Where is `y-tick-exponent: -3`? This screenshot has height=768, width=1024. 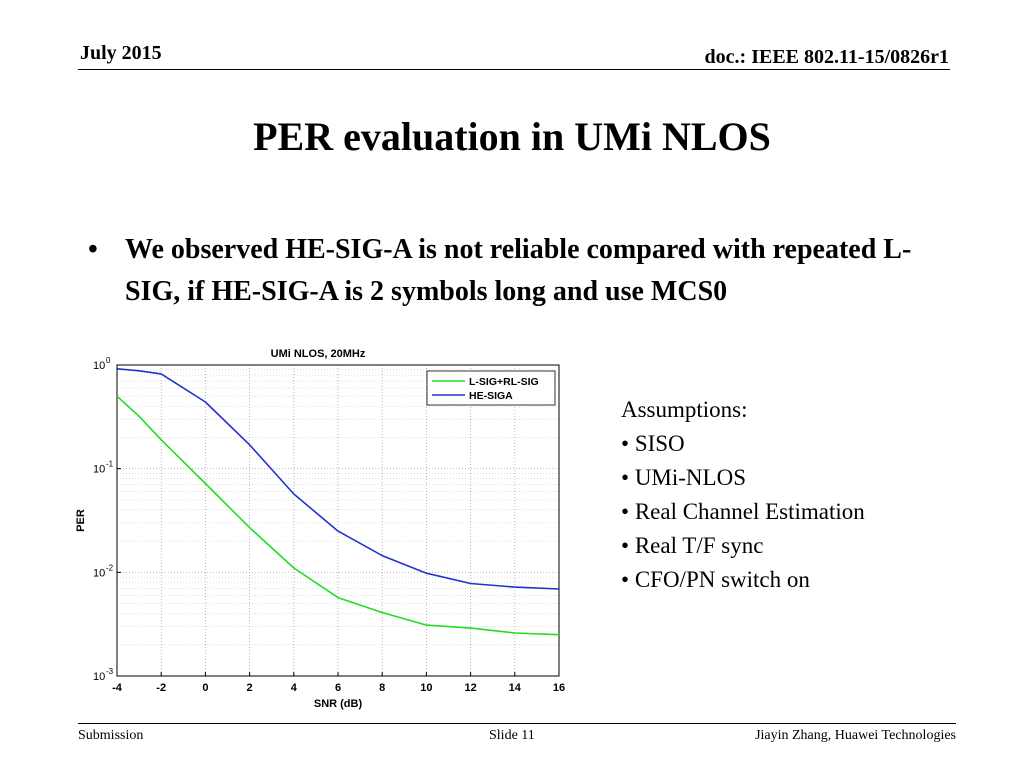 y-tick-exponent: -3 is located at coordinates (110, 671).